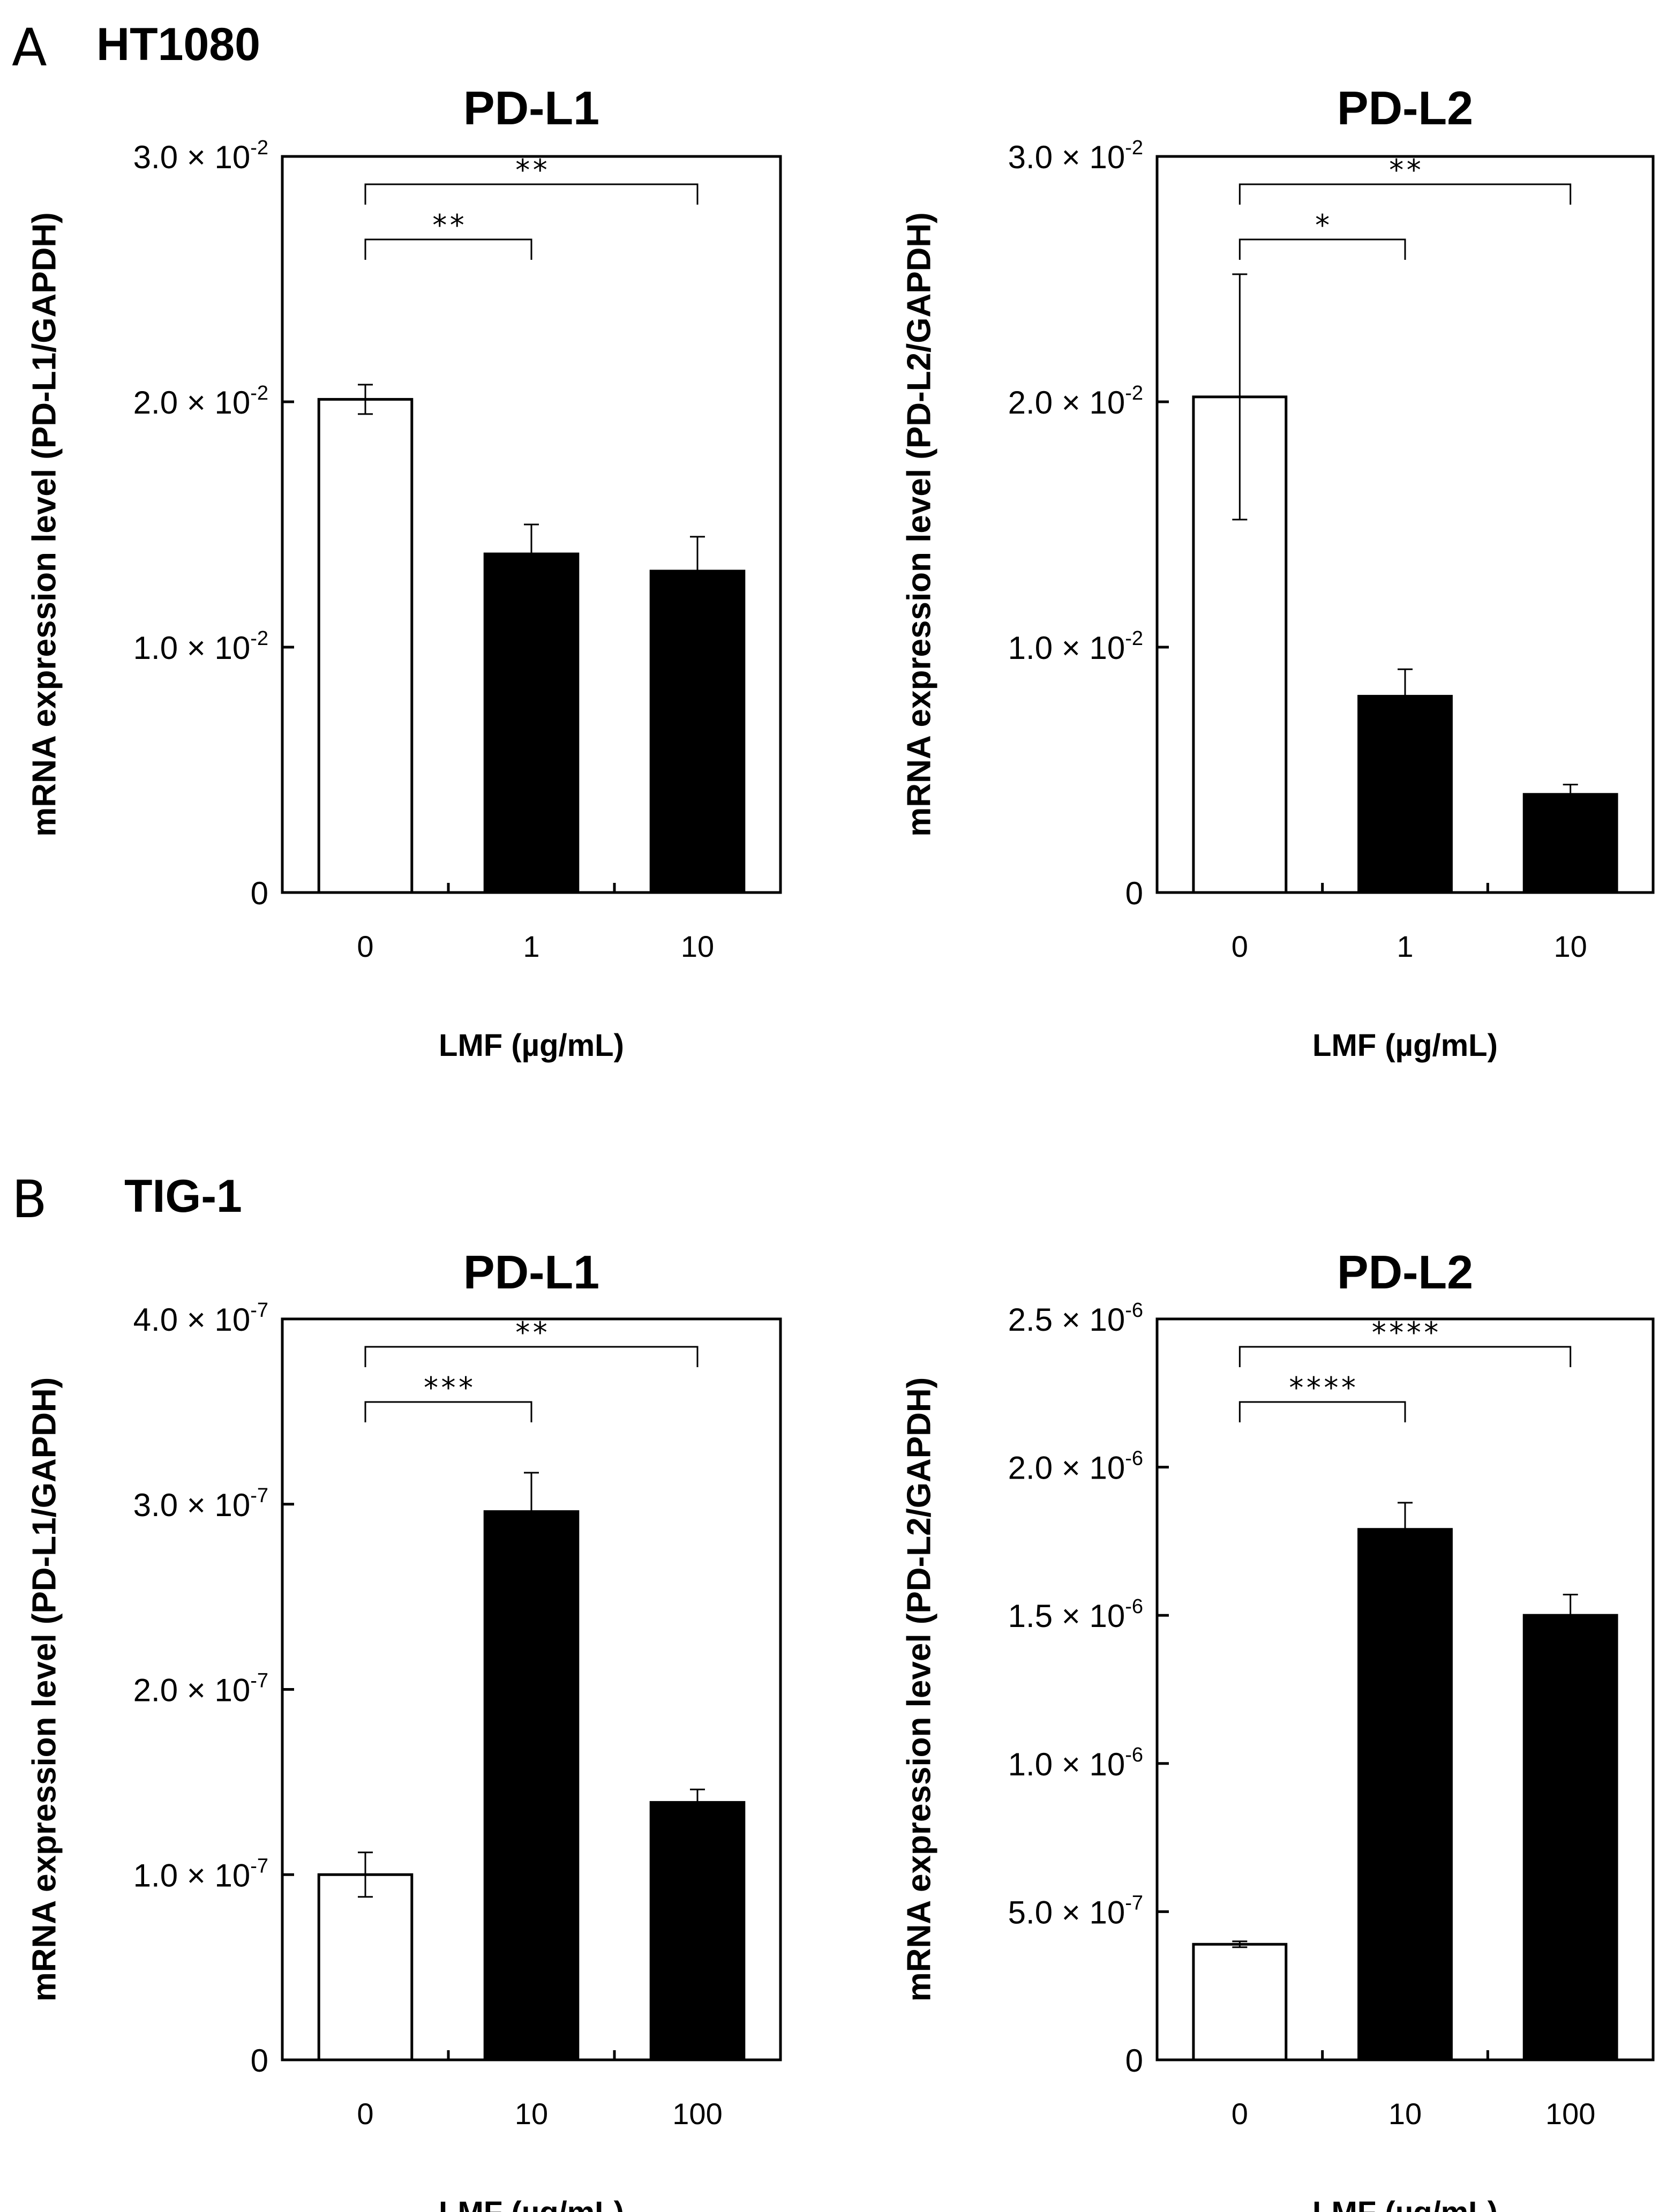 The image size is (1674, 2212). What do you see at coordinates (918, 1689) in the screenshot?
I see `b-pd-l2-ylabel: mRNA expression level (PD-L2/GAPDH)` at bounding box center [918, 1689].